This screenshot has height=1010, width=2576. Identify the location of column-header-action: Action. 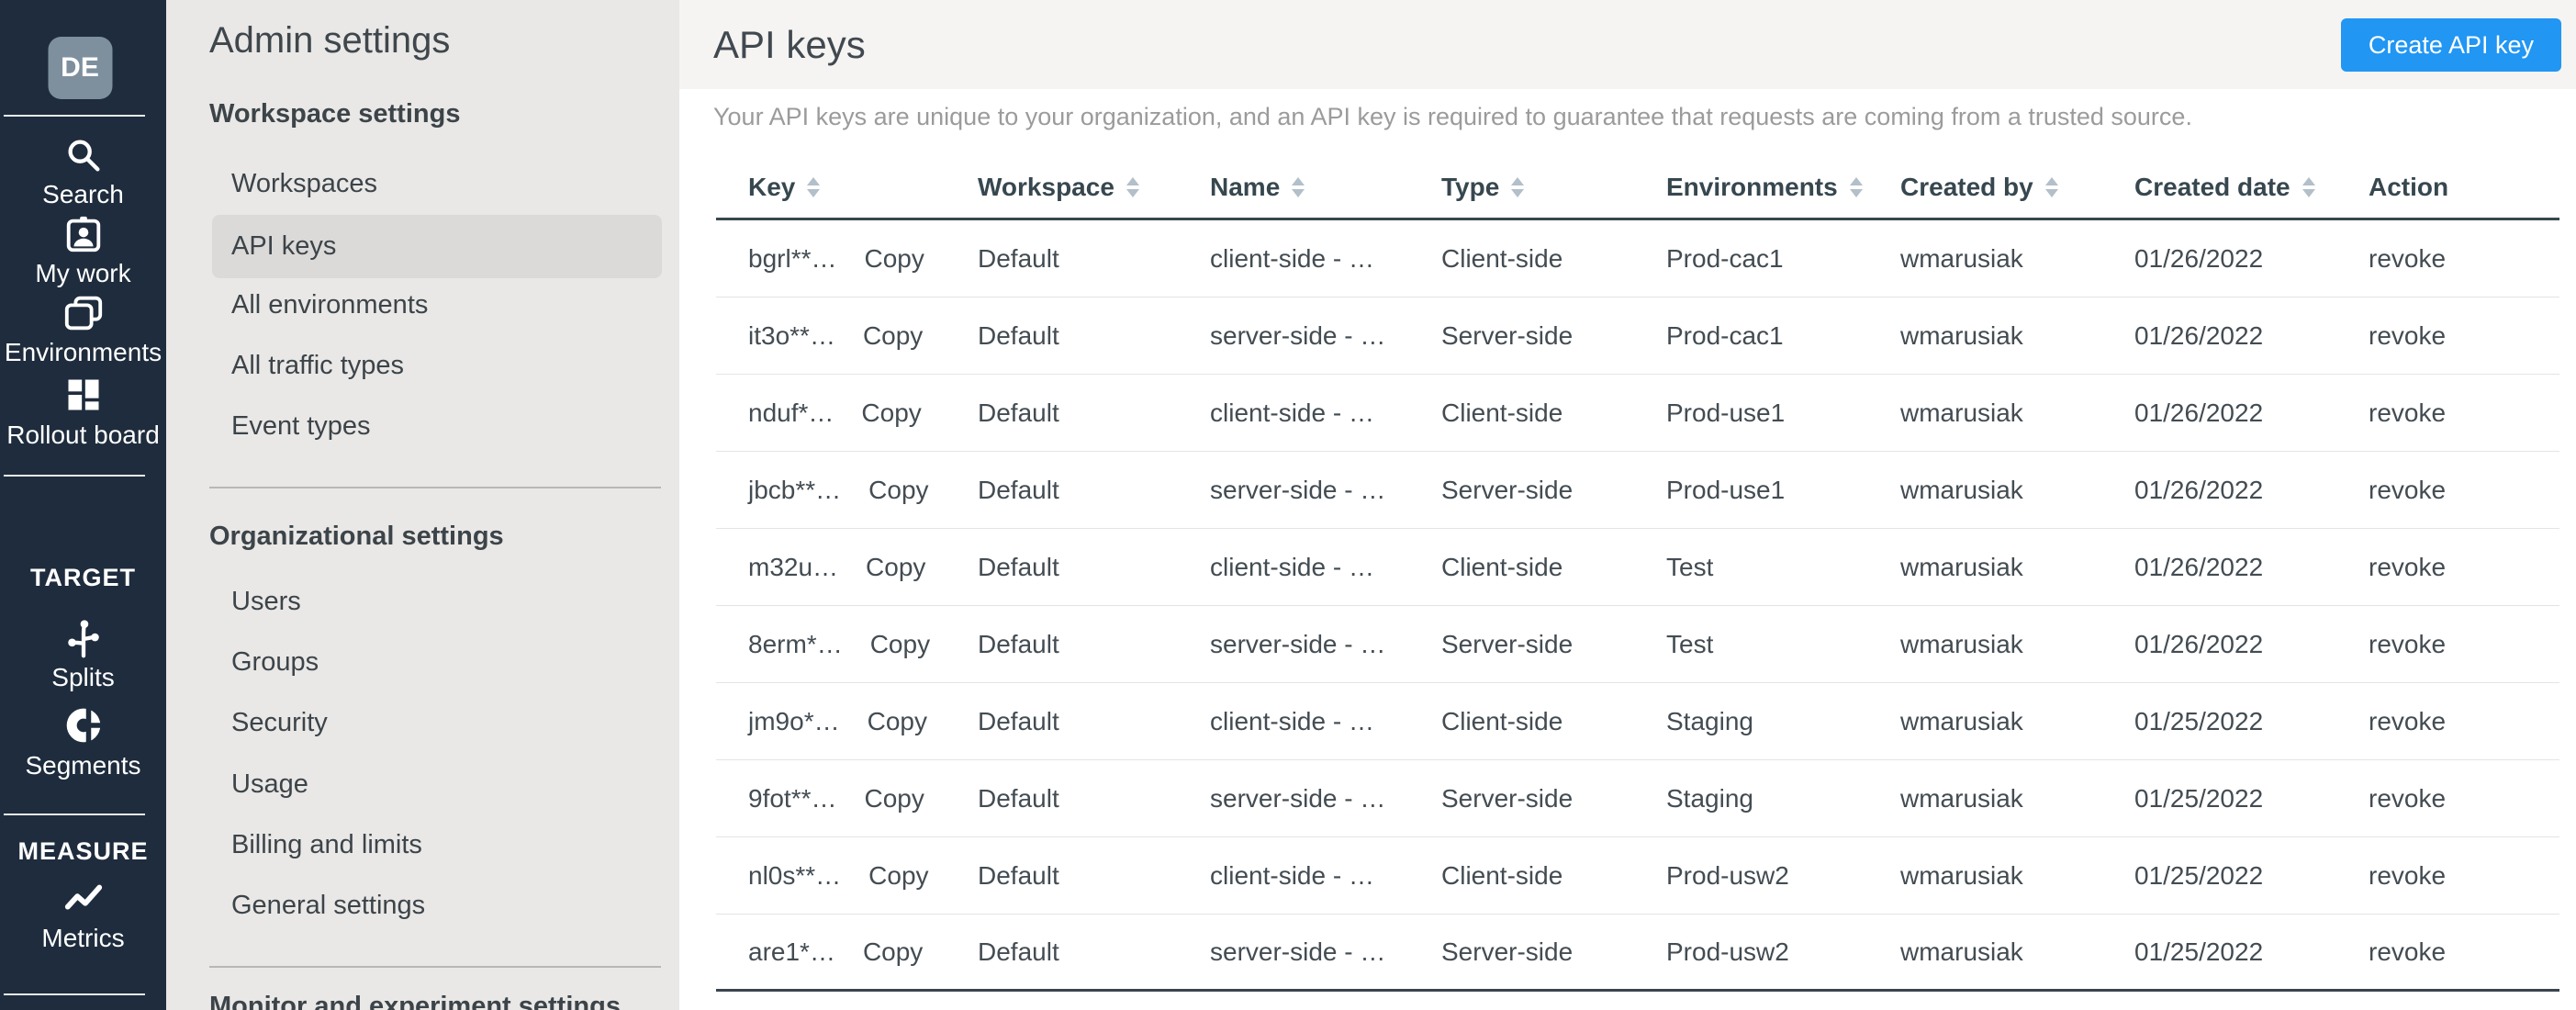
(2409, 186).